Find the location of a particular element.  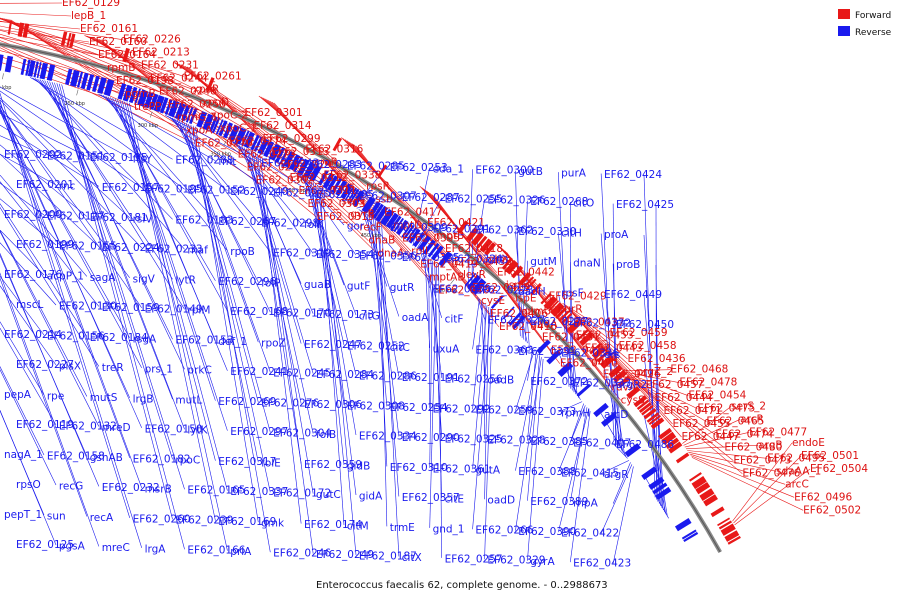

forward-gene-label-17: EF62_0270 is located at coordinates (224, 144).